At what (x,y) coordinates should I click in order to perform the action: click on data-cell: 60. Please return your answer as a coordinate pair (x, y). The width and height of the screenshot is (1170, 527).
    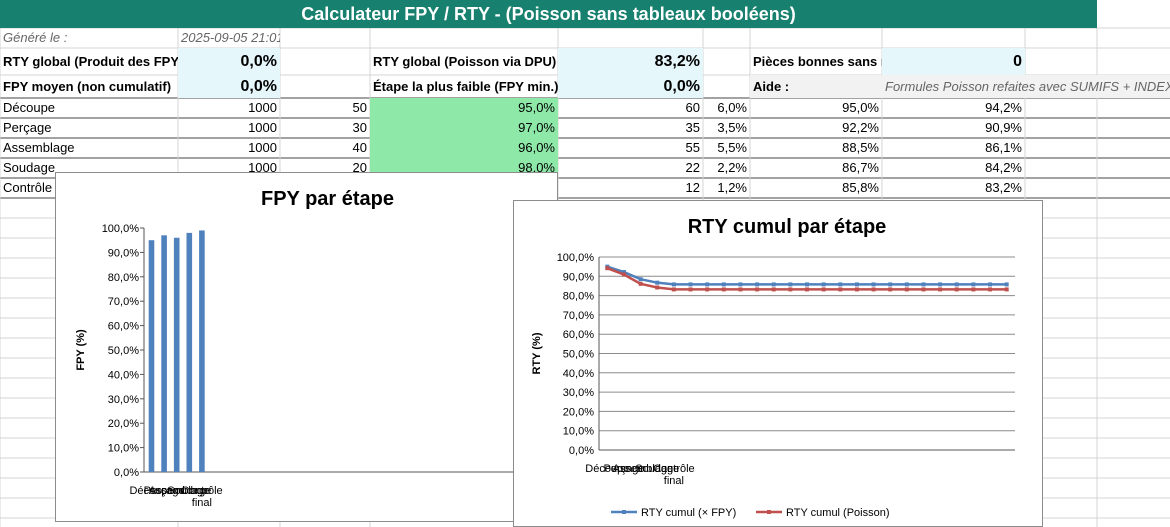
    Looking at the image, I should click on (692, 107).